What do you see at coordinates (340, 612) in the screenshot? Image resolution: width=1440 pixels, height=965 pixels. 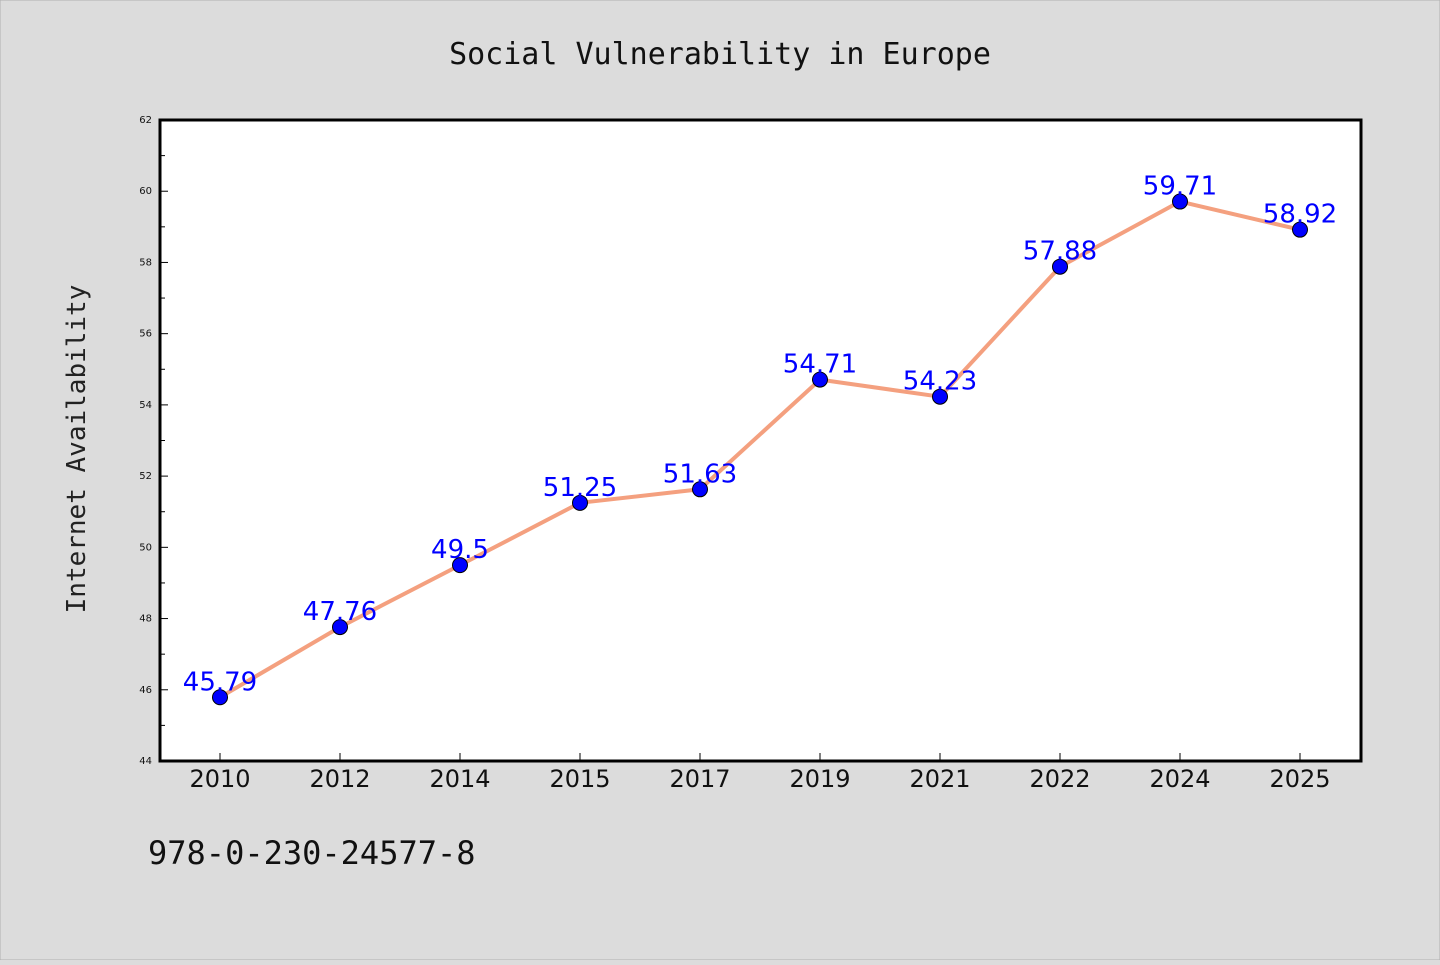 I see `data-label: 47.76` at bounding box center [340, 612].